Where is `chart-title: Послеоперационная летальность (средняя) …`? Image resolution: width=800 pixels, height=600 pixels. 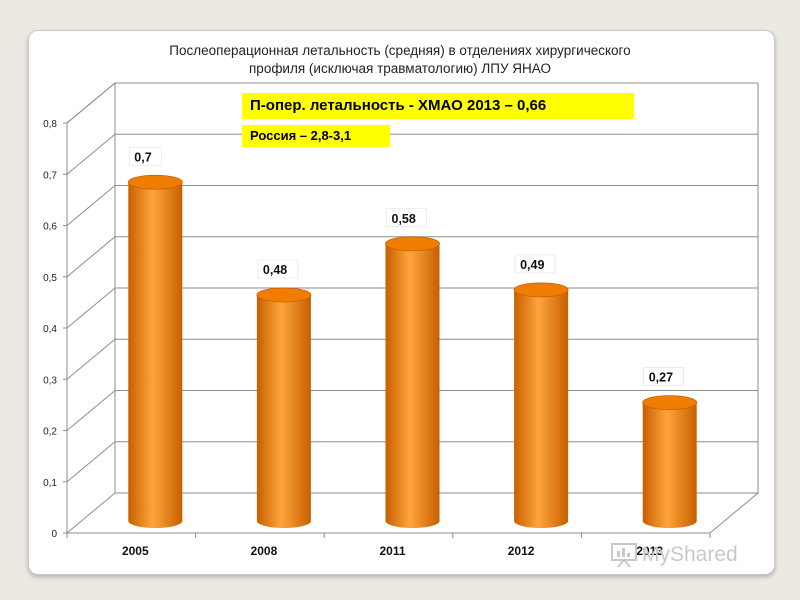
chart-title: Послеоперационная летальность (средняя) … is located at coordinates (400, 60).